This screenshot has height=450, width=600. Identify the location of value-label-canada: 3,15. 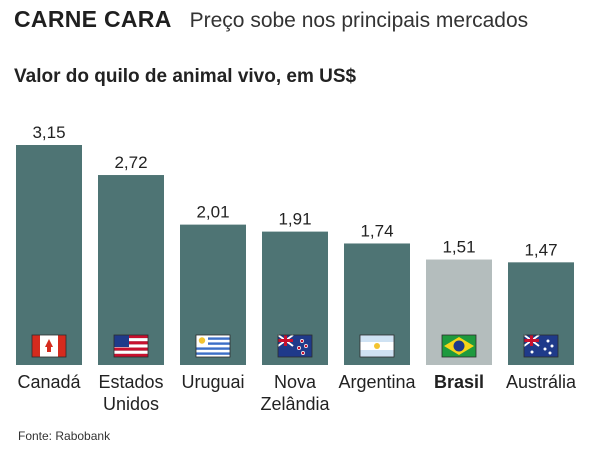
(48, 132).